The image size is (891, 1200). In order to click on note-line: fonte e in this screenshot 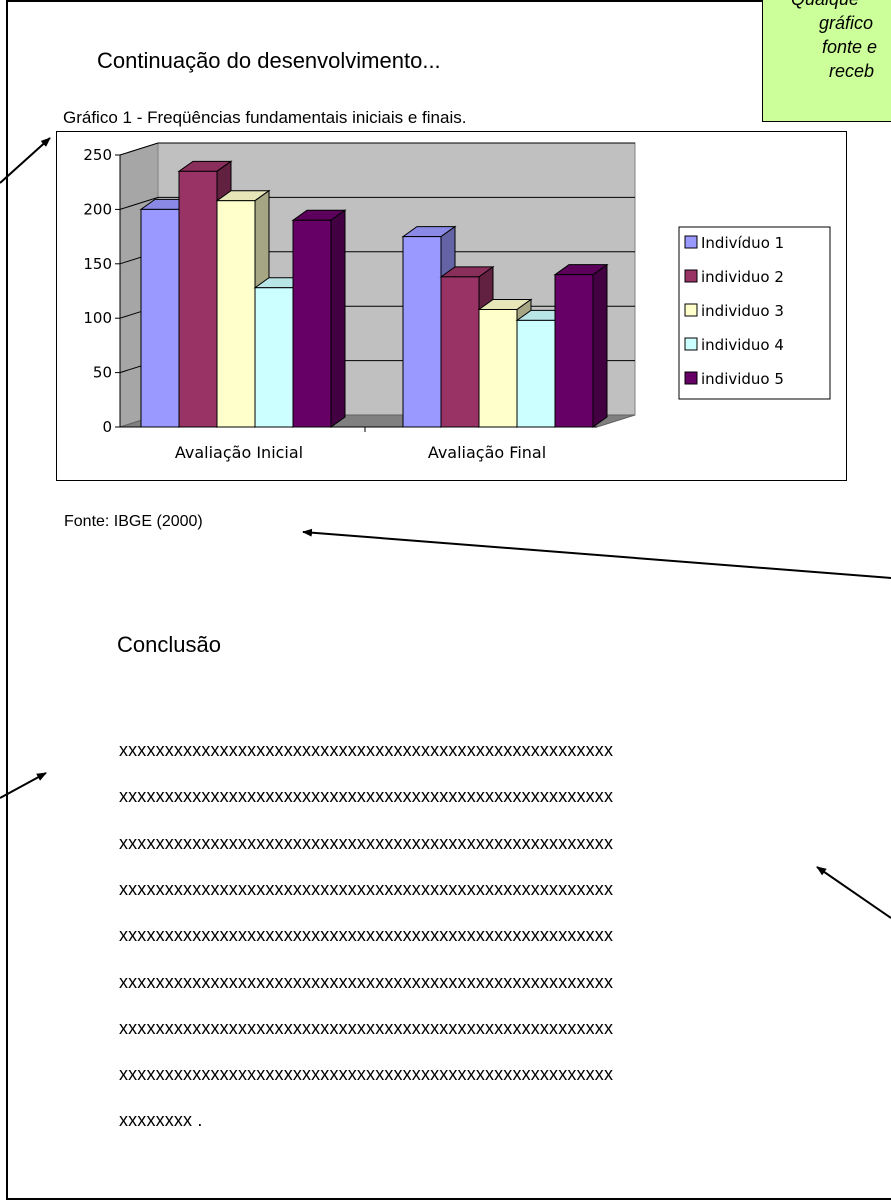, I will do `click(850, 47)`.